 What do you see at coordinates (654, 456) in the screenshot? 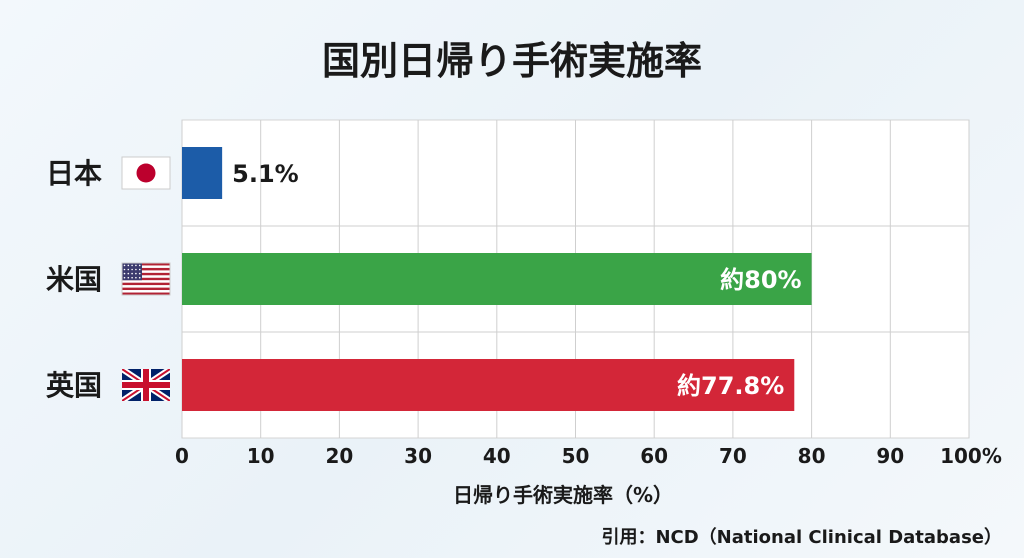
I see `x-tick-label: 60` at bounding box center [654, 456].